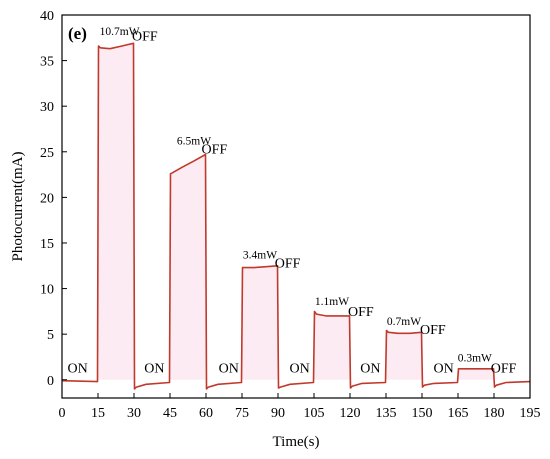 The image size is (550, 459). What do you see at coordinates (422, 413) in the screenshot?
I see `x-tick-label: 150` at bounding box center [422, 413].